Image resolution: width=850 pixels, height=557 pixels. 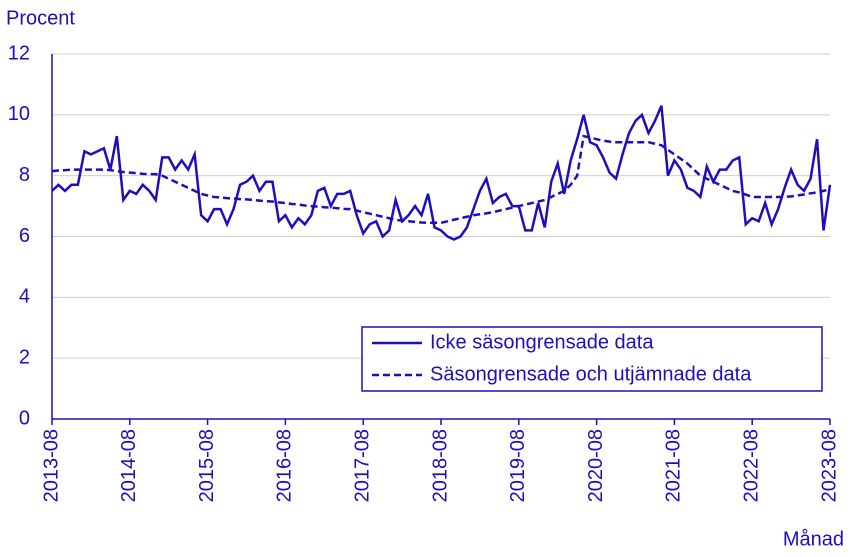 What do you see at coordinates (542, 342) in the screenshot?
I see `legend-label: Icke säsongrensade data` at bounding box center [542, 342].